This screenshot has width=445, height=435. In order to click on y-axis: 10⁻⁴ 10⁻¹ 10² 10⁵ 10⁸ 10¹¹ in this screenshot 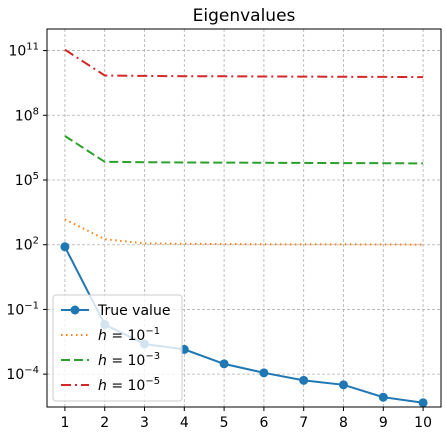, I will do `click(26, 212)`.